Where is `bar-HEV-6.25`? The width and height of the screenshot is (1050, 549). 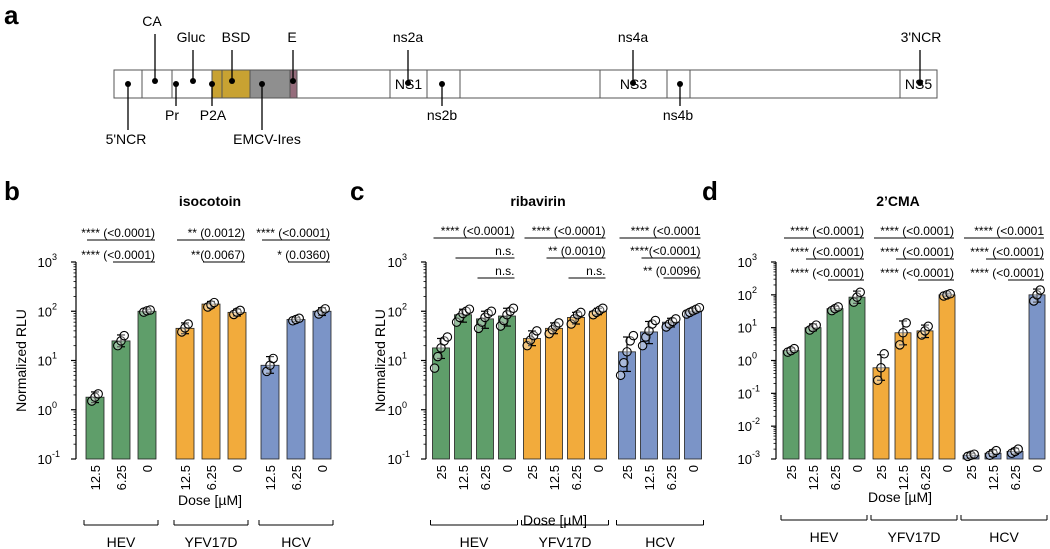
bar-HEV-6.25 is located at coordinates (835, 384).